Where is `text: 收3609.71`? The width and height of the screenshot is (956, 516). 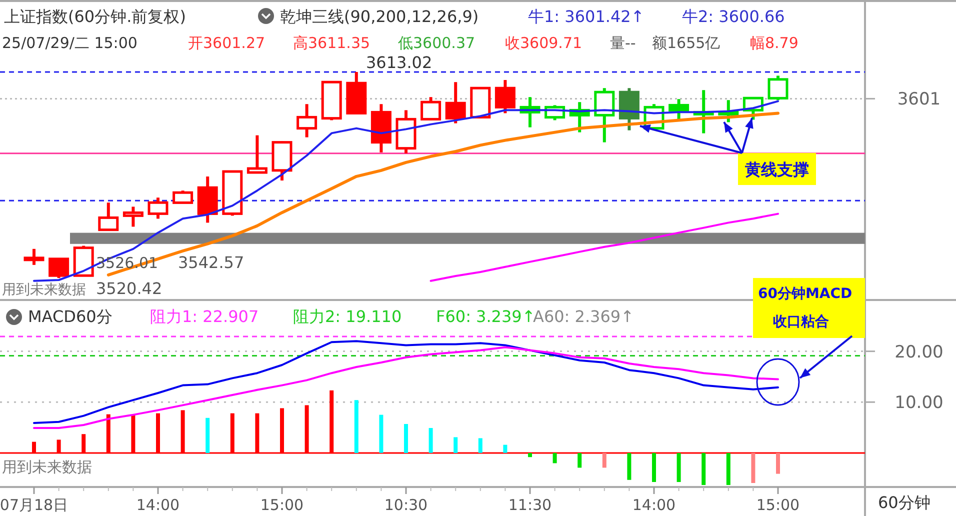 text: 收3609.71 is located at coordinates (543, 43).